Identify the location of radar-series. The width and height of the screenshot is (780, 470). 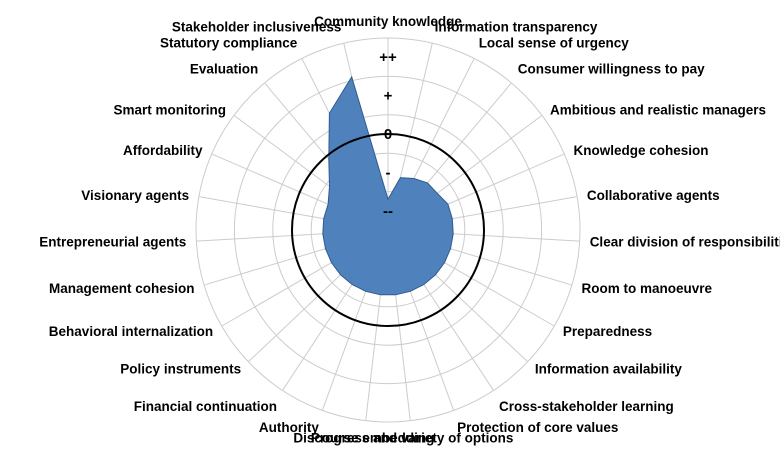
(388, 185).